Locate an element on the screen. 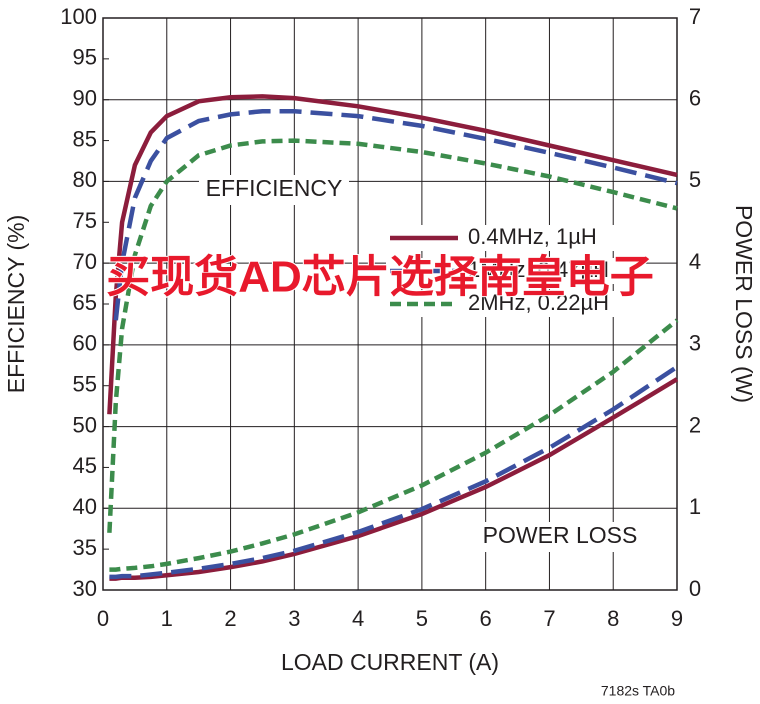 Image resolution: width=760 pixels, height=704 pixels. y2-tick-label: 6 is located at coordinates (695, 98).